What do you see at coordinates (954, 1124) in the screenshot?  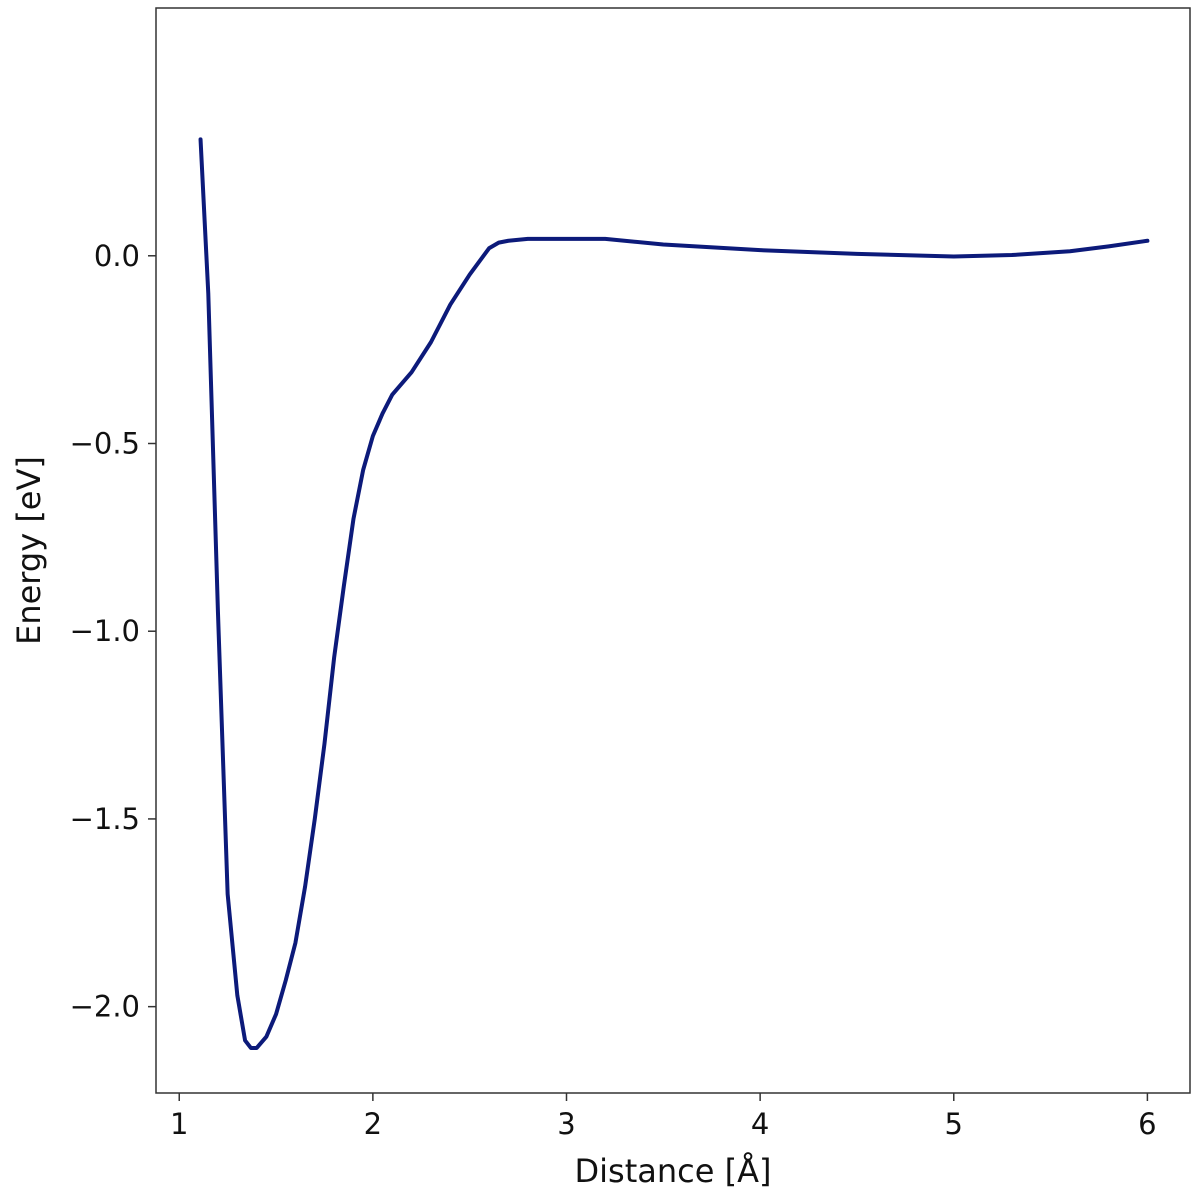 I see `x-tick-label: 5` at bounding box center [954, 1124].